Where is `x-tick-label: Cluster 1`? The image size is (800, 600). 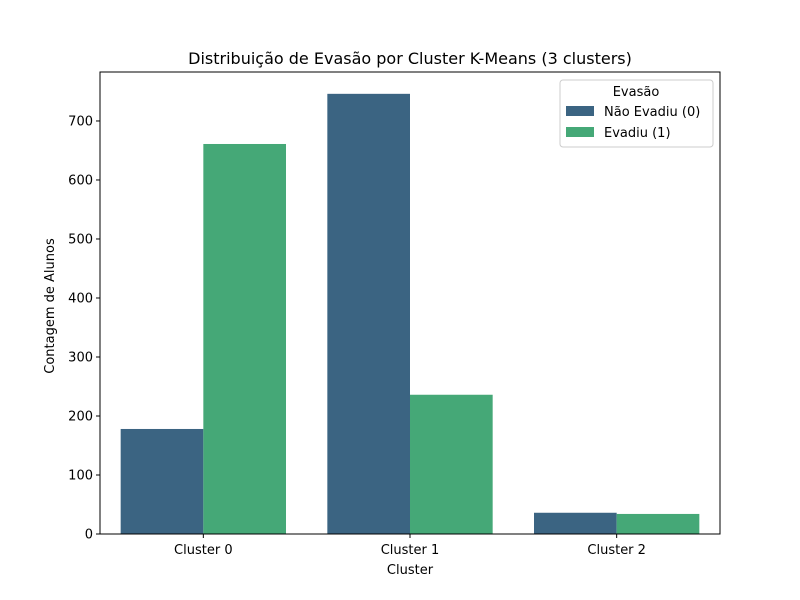
x-tick-label: Cluster 1 is located at coordinates (410, 550).